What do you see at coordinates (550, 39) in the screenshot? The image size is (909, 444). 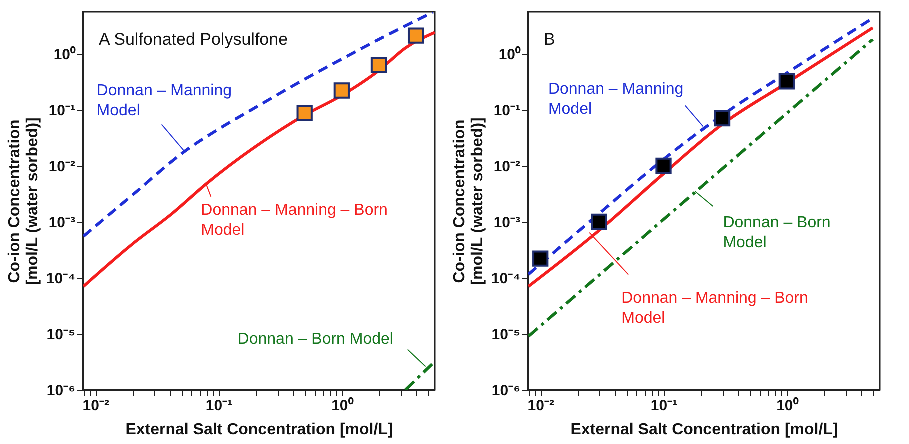 I see `text: B` at bounding box center [550, 39].